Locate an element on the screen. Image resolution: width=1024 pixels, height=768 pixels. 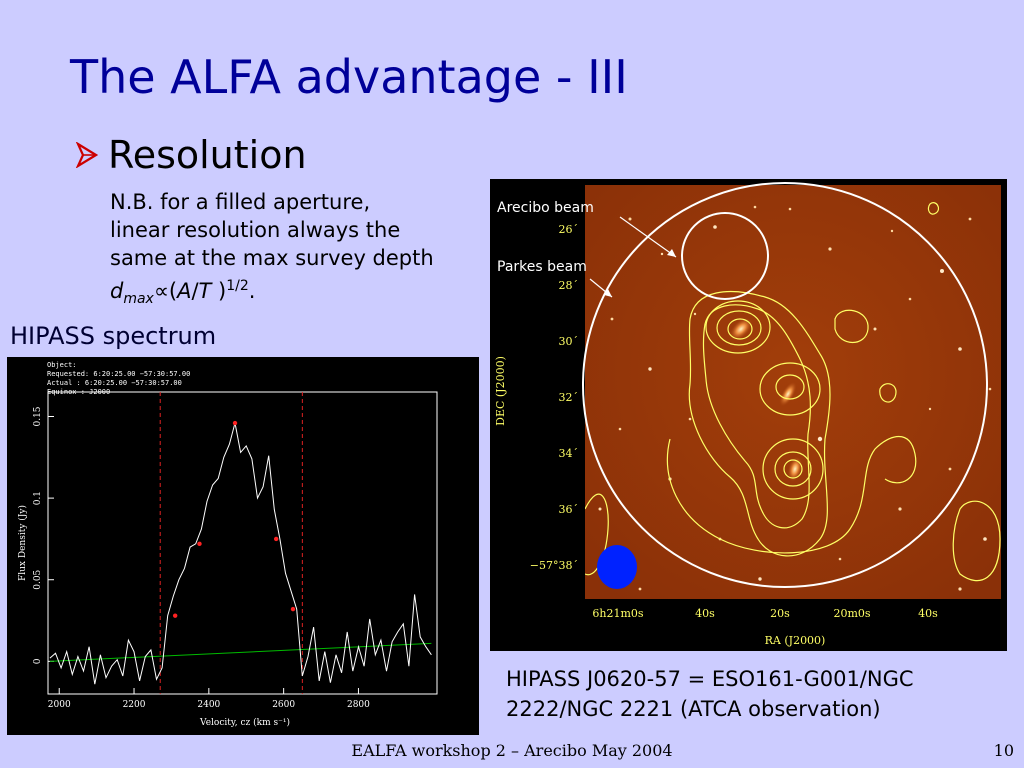
x-tick-label-4: 2800 is located at coordinates (358, 705).